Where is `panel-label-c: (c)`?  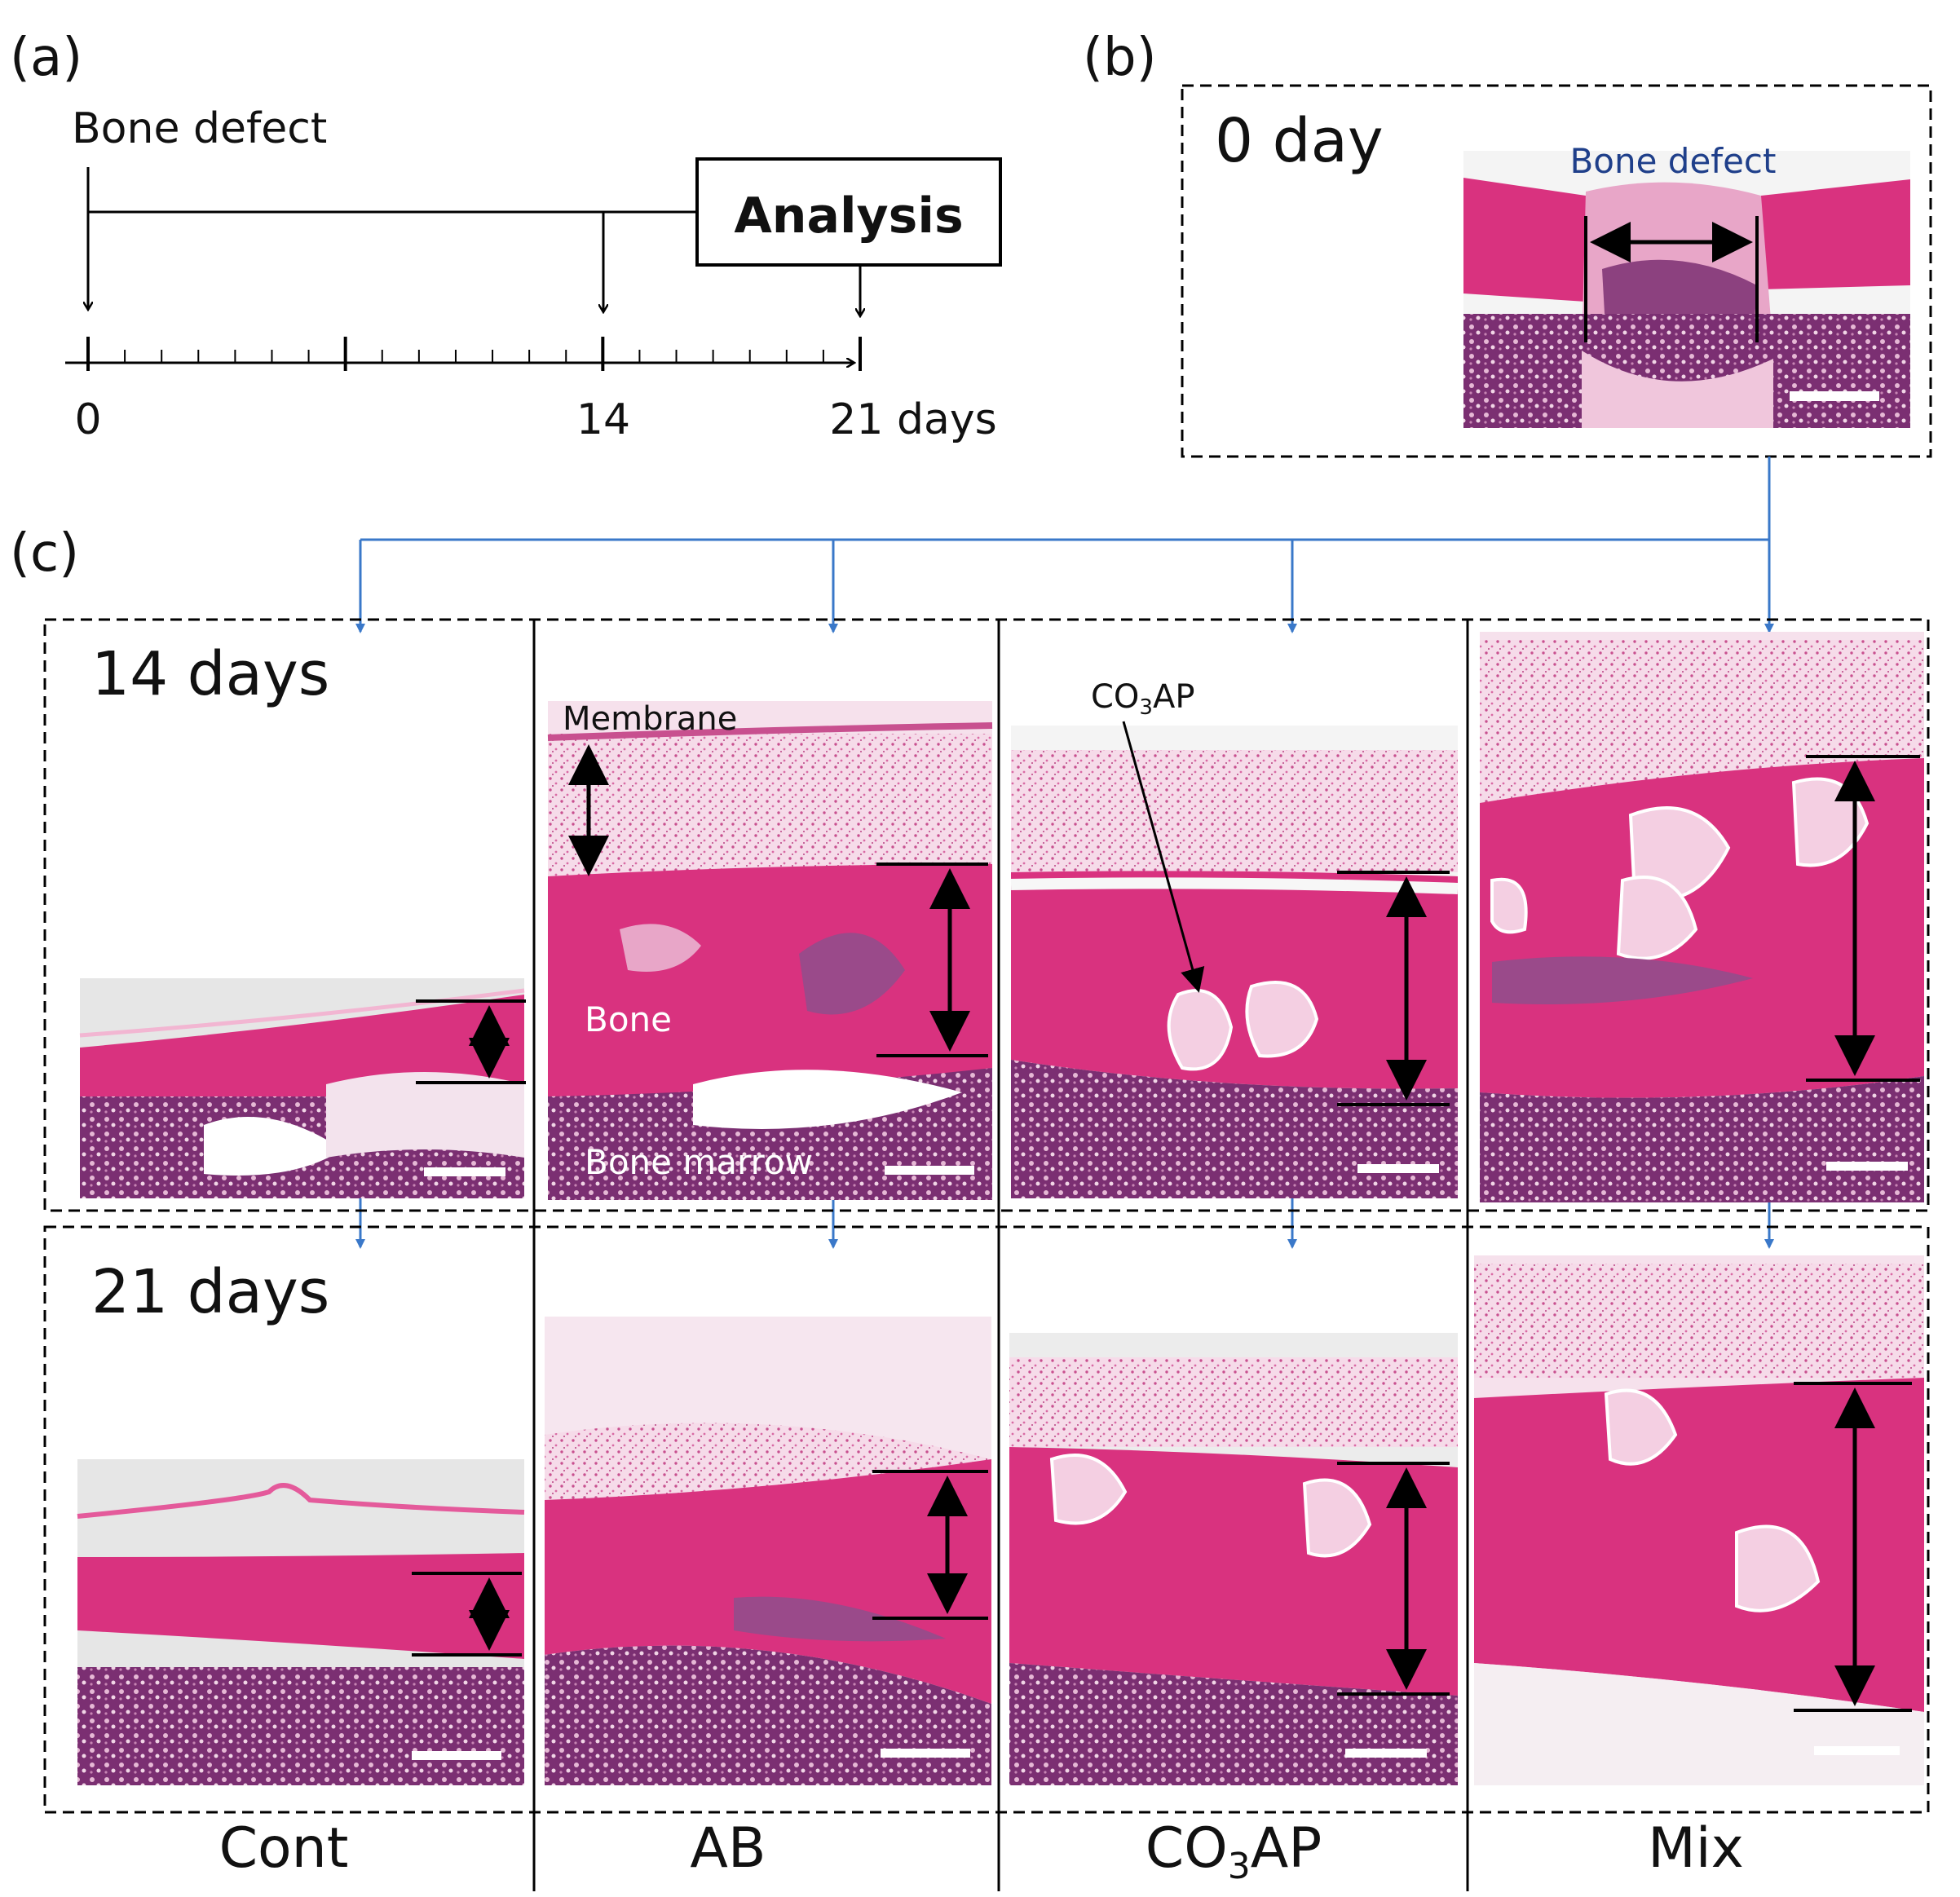 panel-label-c: (c) is located at coordinates (45, 553).